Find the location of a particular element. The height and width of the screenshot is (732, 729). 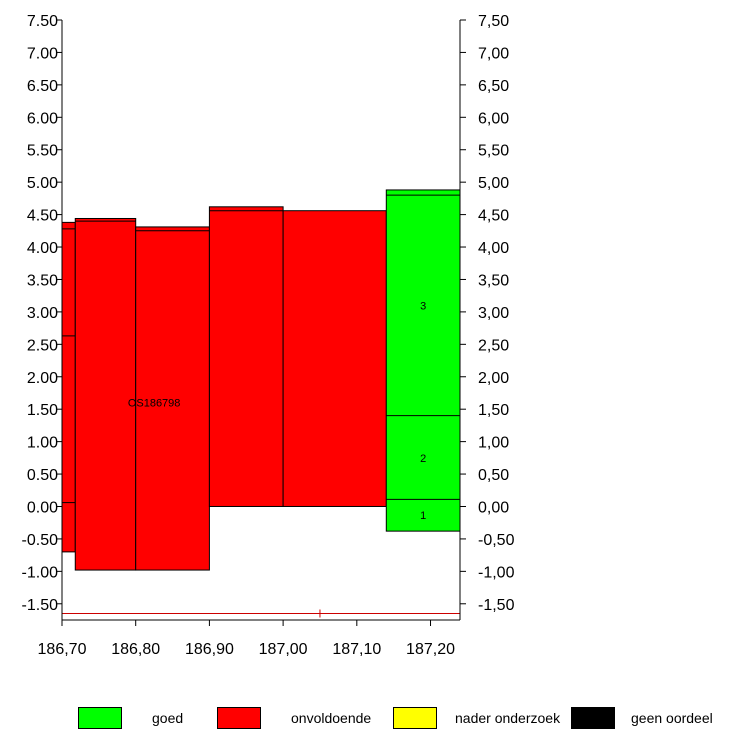

legend-item-geen-oordeel: geen oordeel is located at coordinates (642, 718).